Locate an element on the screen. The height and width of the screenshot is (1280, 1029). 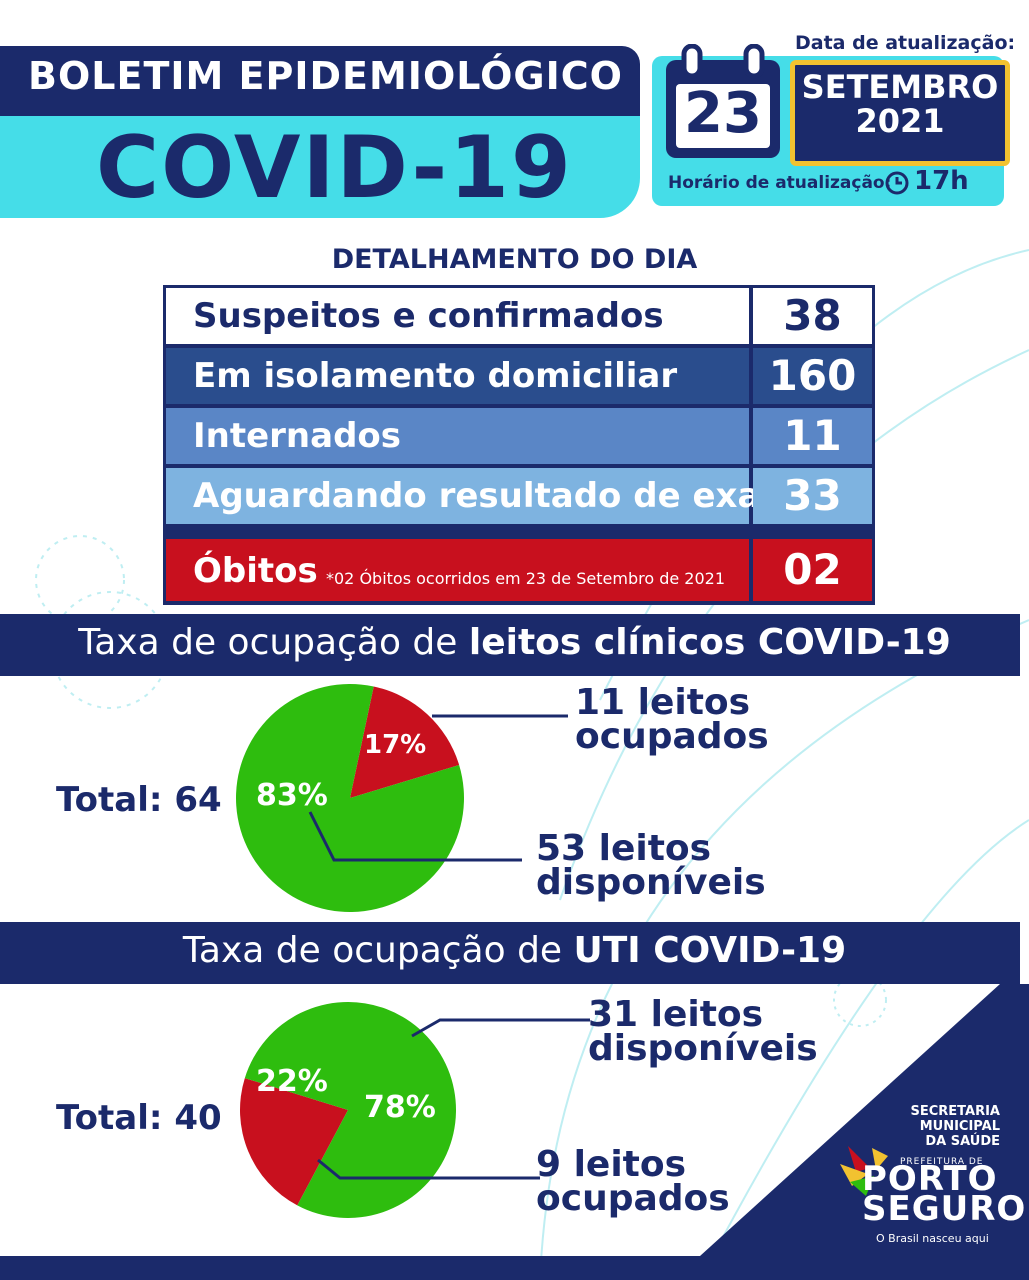
month-year: SETEMBRO 2021 is located at coordinates (900, 104).